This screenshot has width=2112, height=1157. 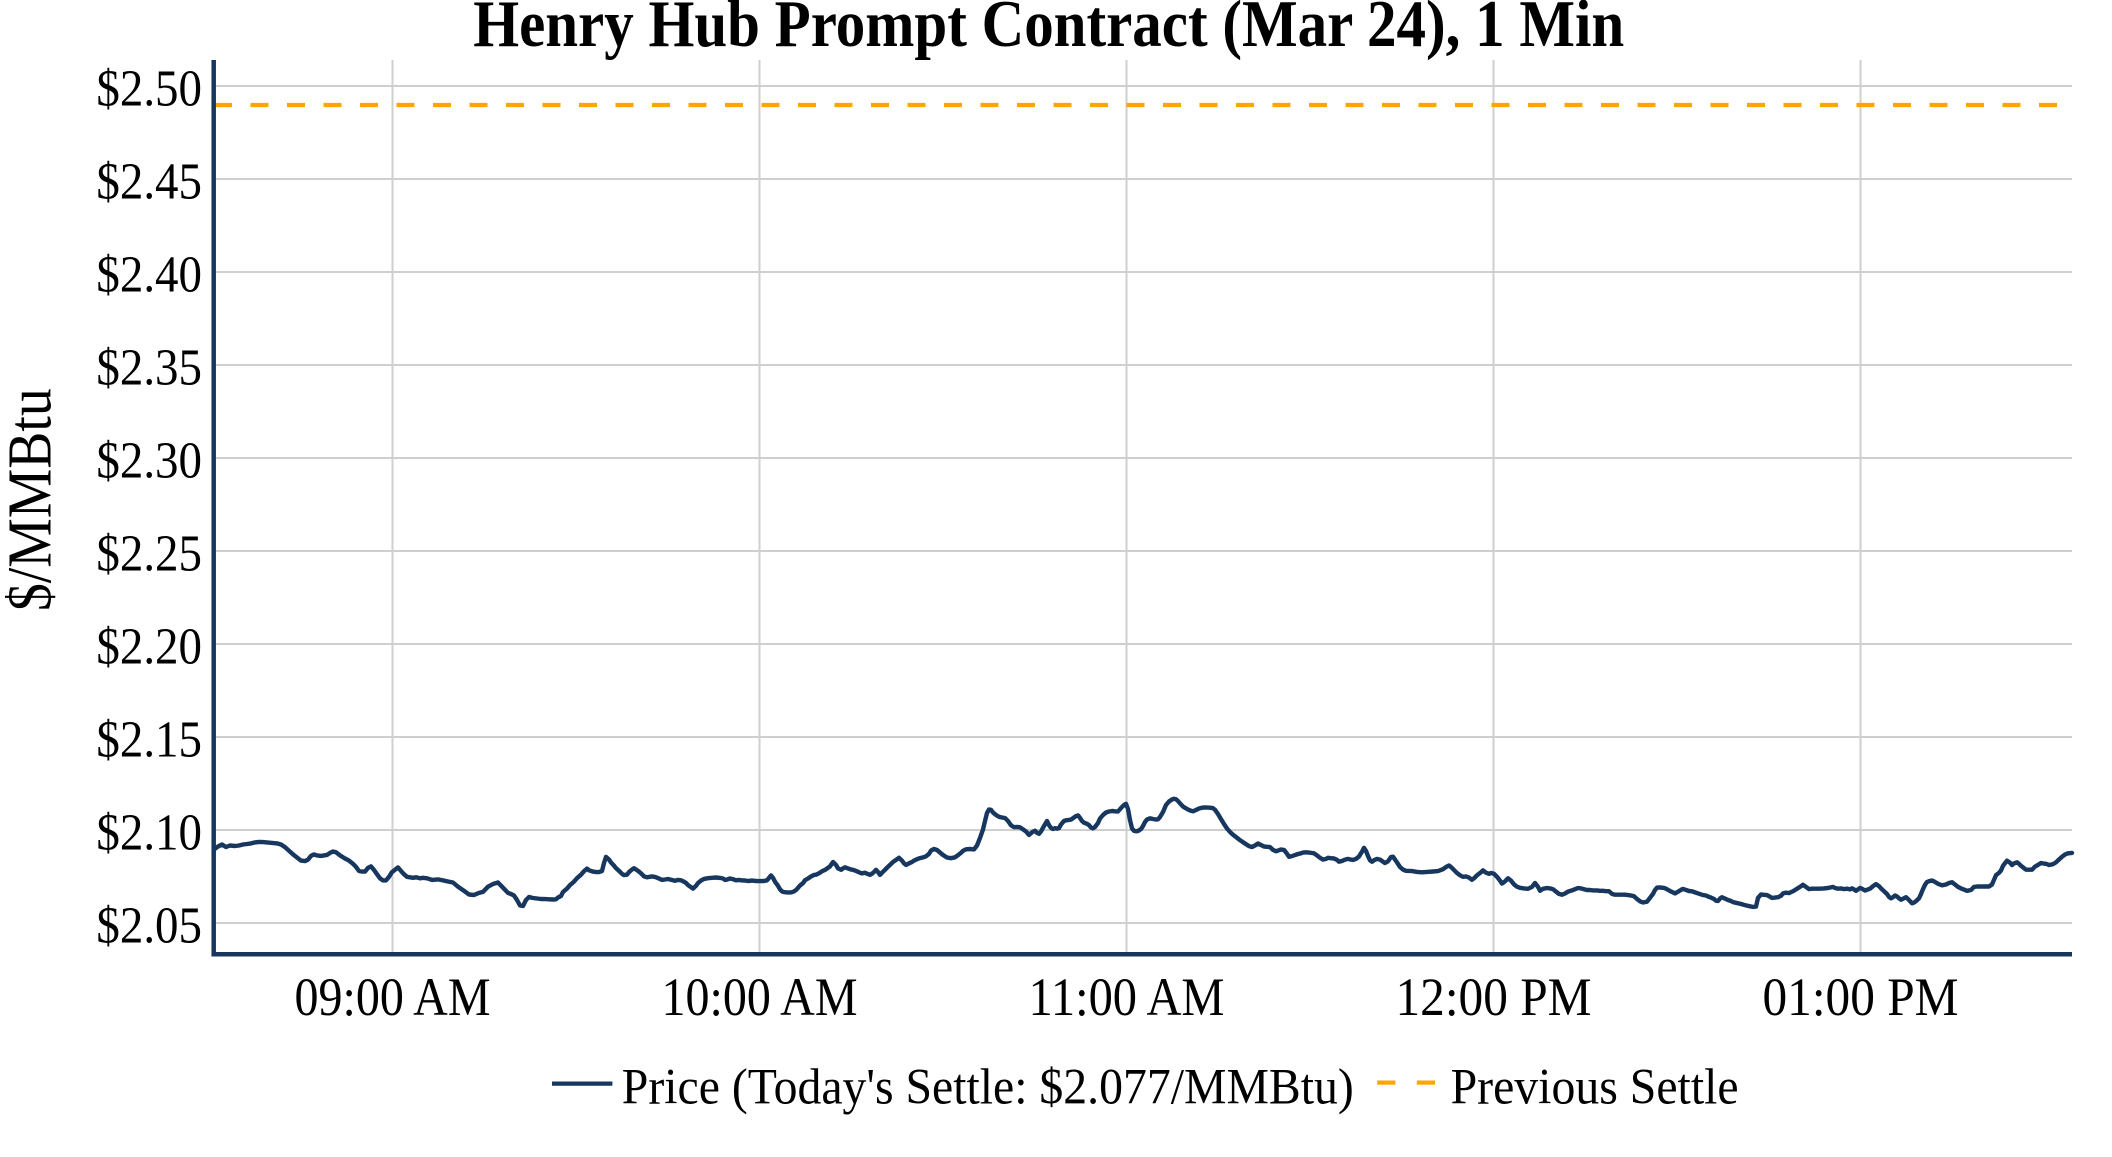 What do you see at coordinates (149, 925) in the screenshot?
I see `svg-text: $2.05` at bounding box center [149, 925].